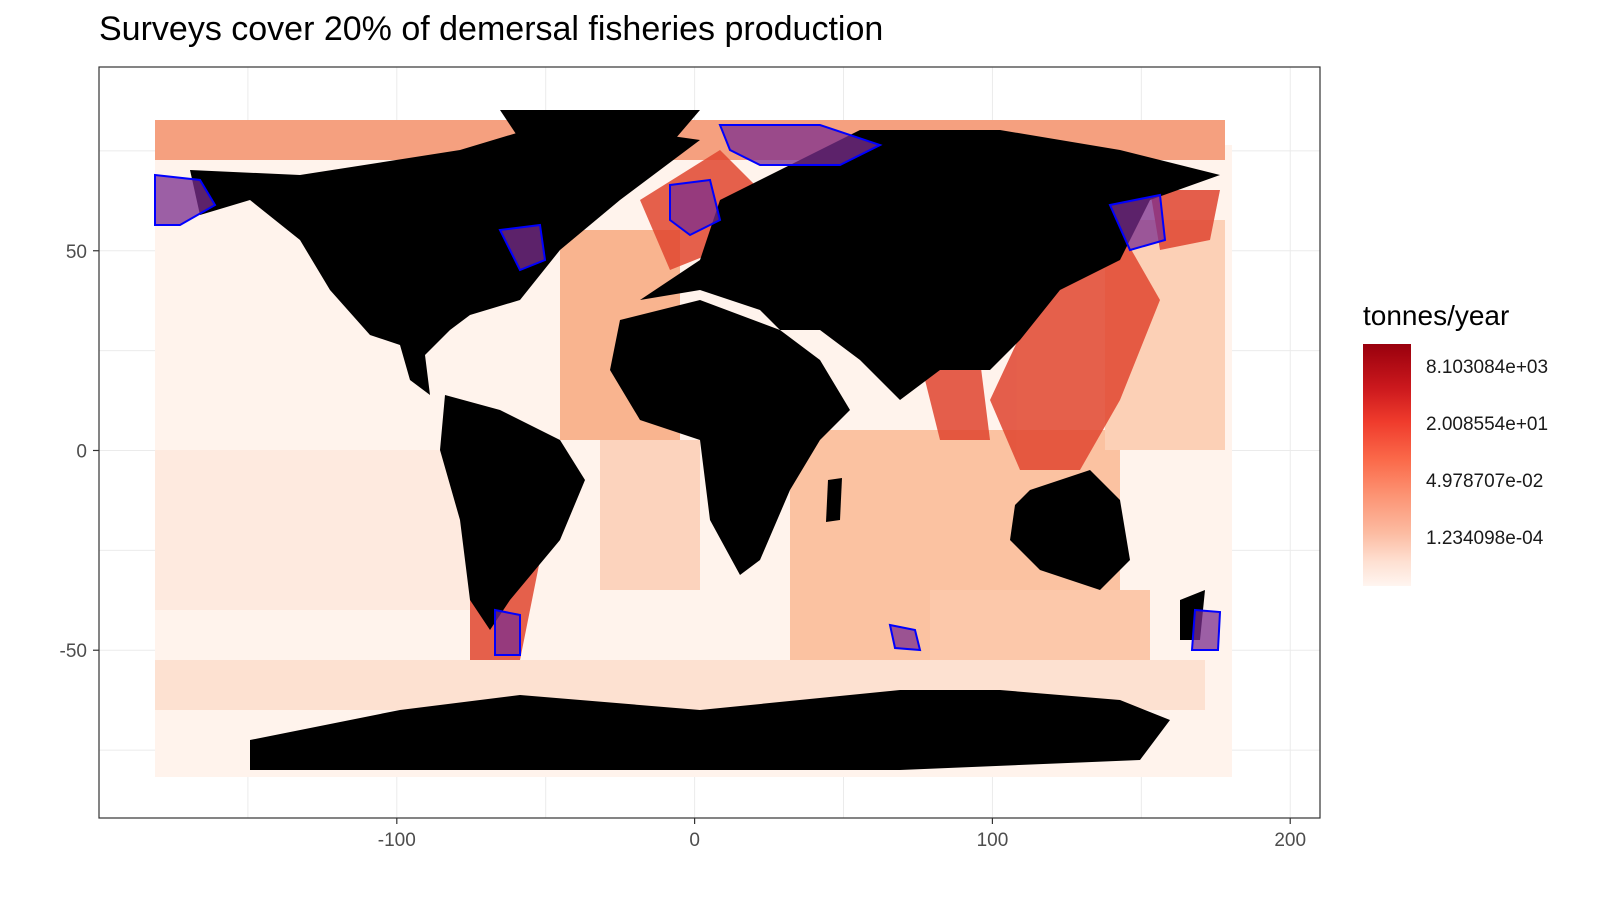  What do you see at coordinates (1075, 350) in the screenshot?
I see `coast-east-asia` at bounding box center [1075, 350].